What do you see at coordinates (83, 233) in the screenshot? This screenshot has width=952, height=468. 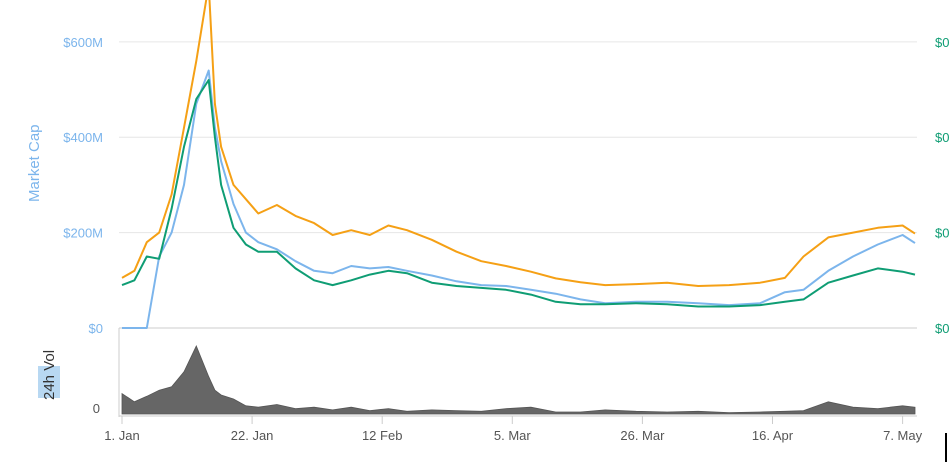 I see `left-tick-label: $200M` at bounding box center [83, 233].